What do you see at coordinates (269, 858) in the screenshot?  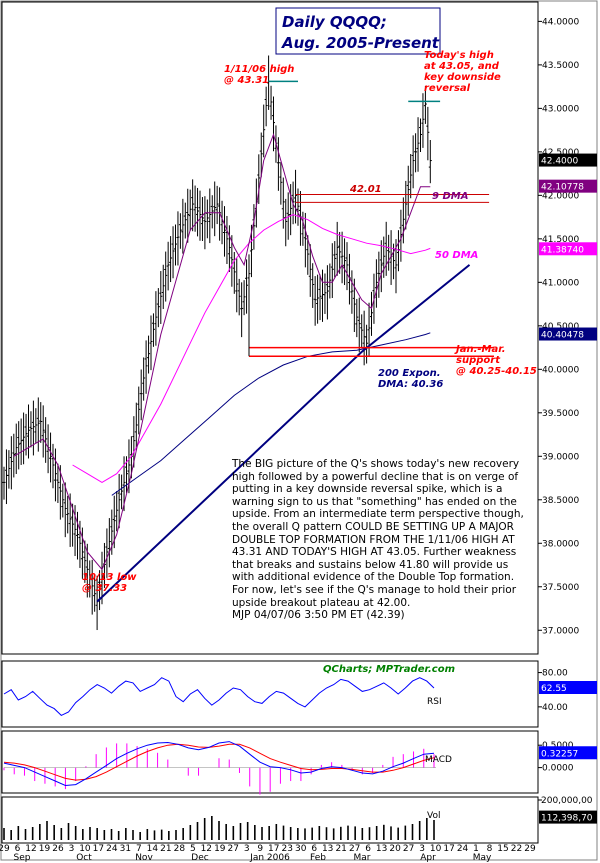 I see `x-month-label: Jan 2006` at bounding box center [269, 858].